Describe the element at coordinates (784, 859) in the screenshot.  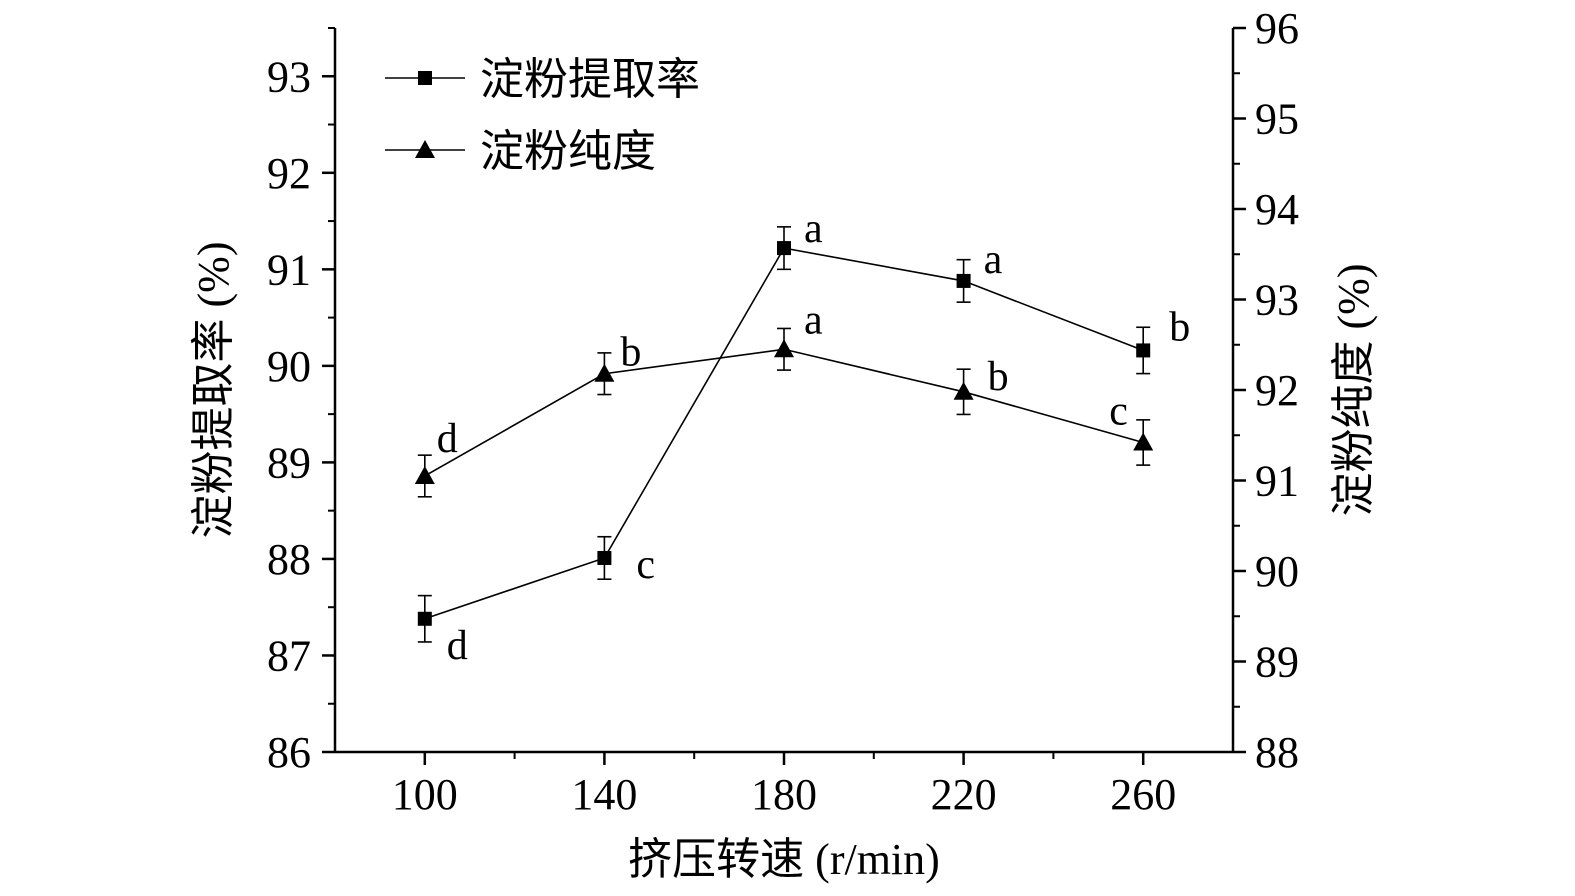
I see `x-axis-title: 挤压转速 (r/min)` at that location.